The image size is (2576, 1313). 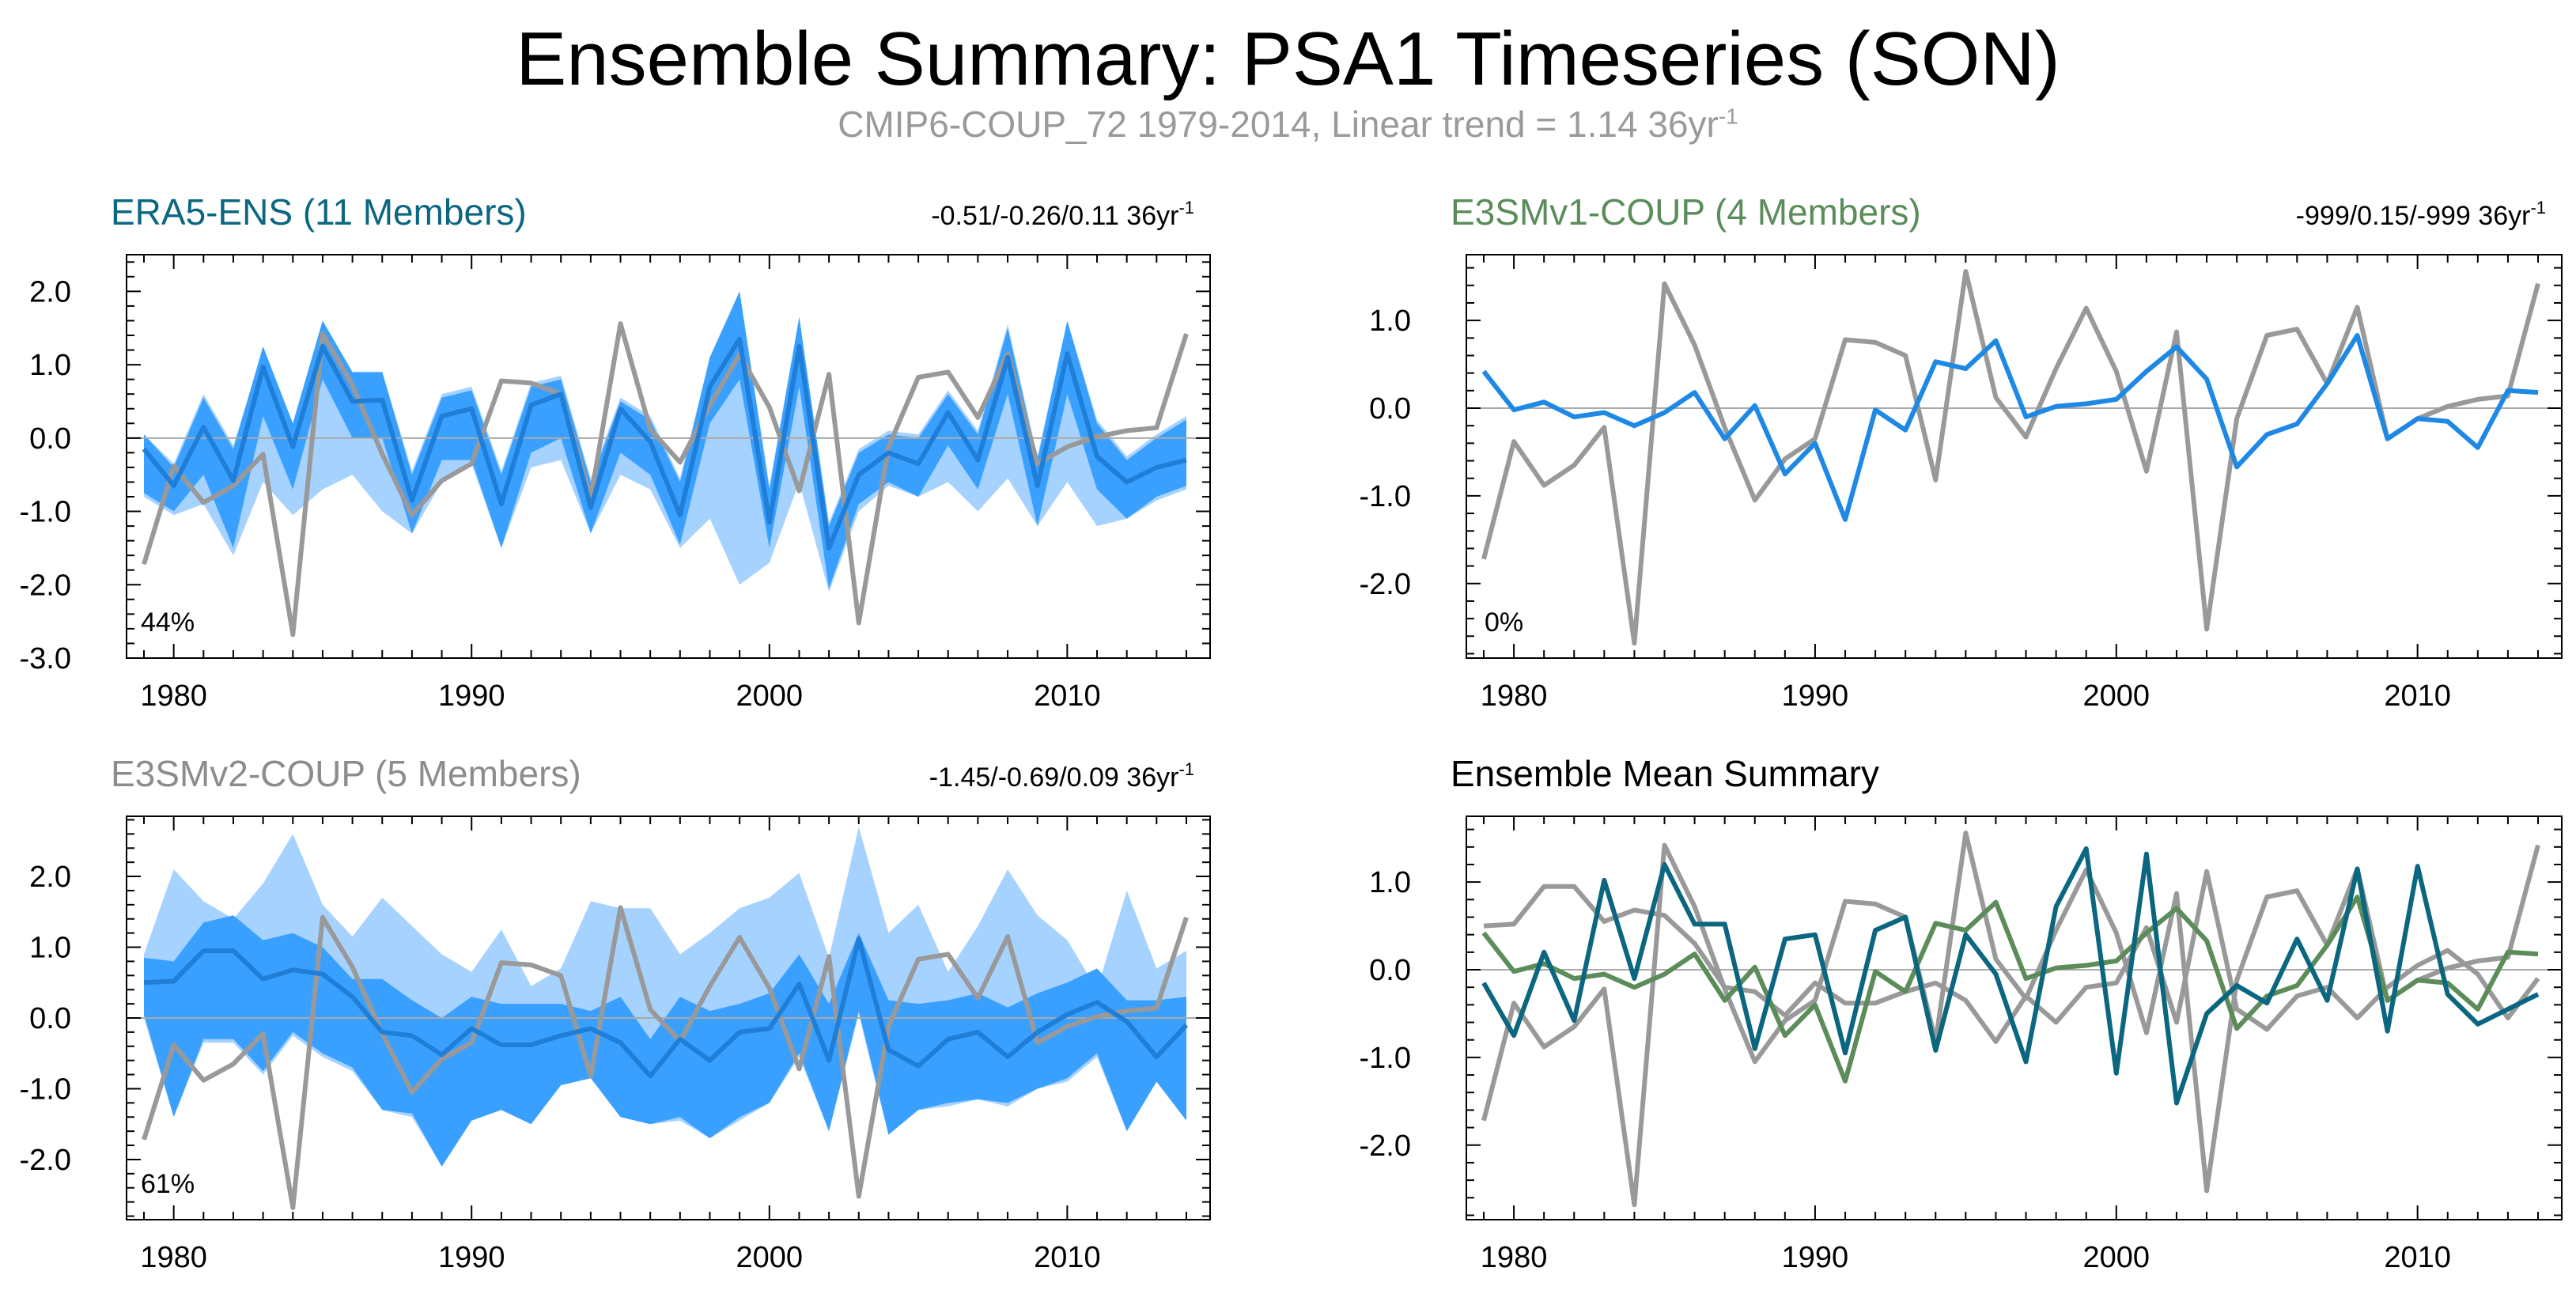 I want to click on figure-title: Ensemble Summary: PSA1 Timeseries (SON), so click(x=1288, y=59).